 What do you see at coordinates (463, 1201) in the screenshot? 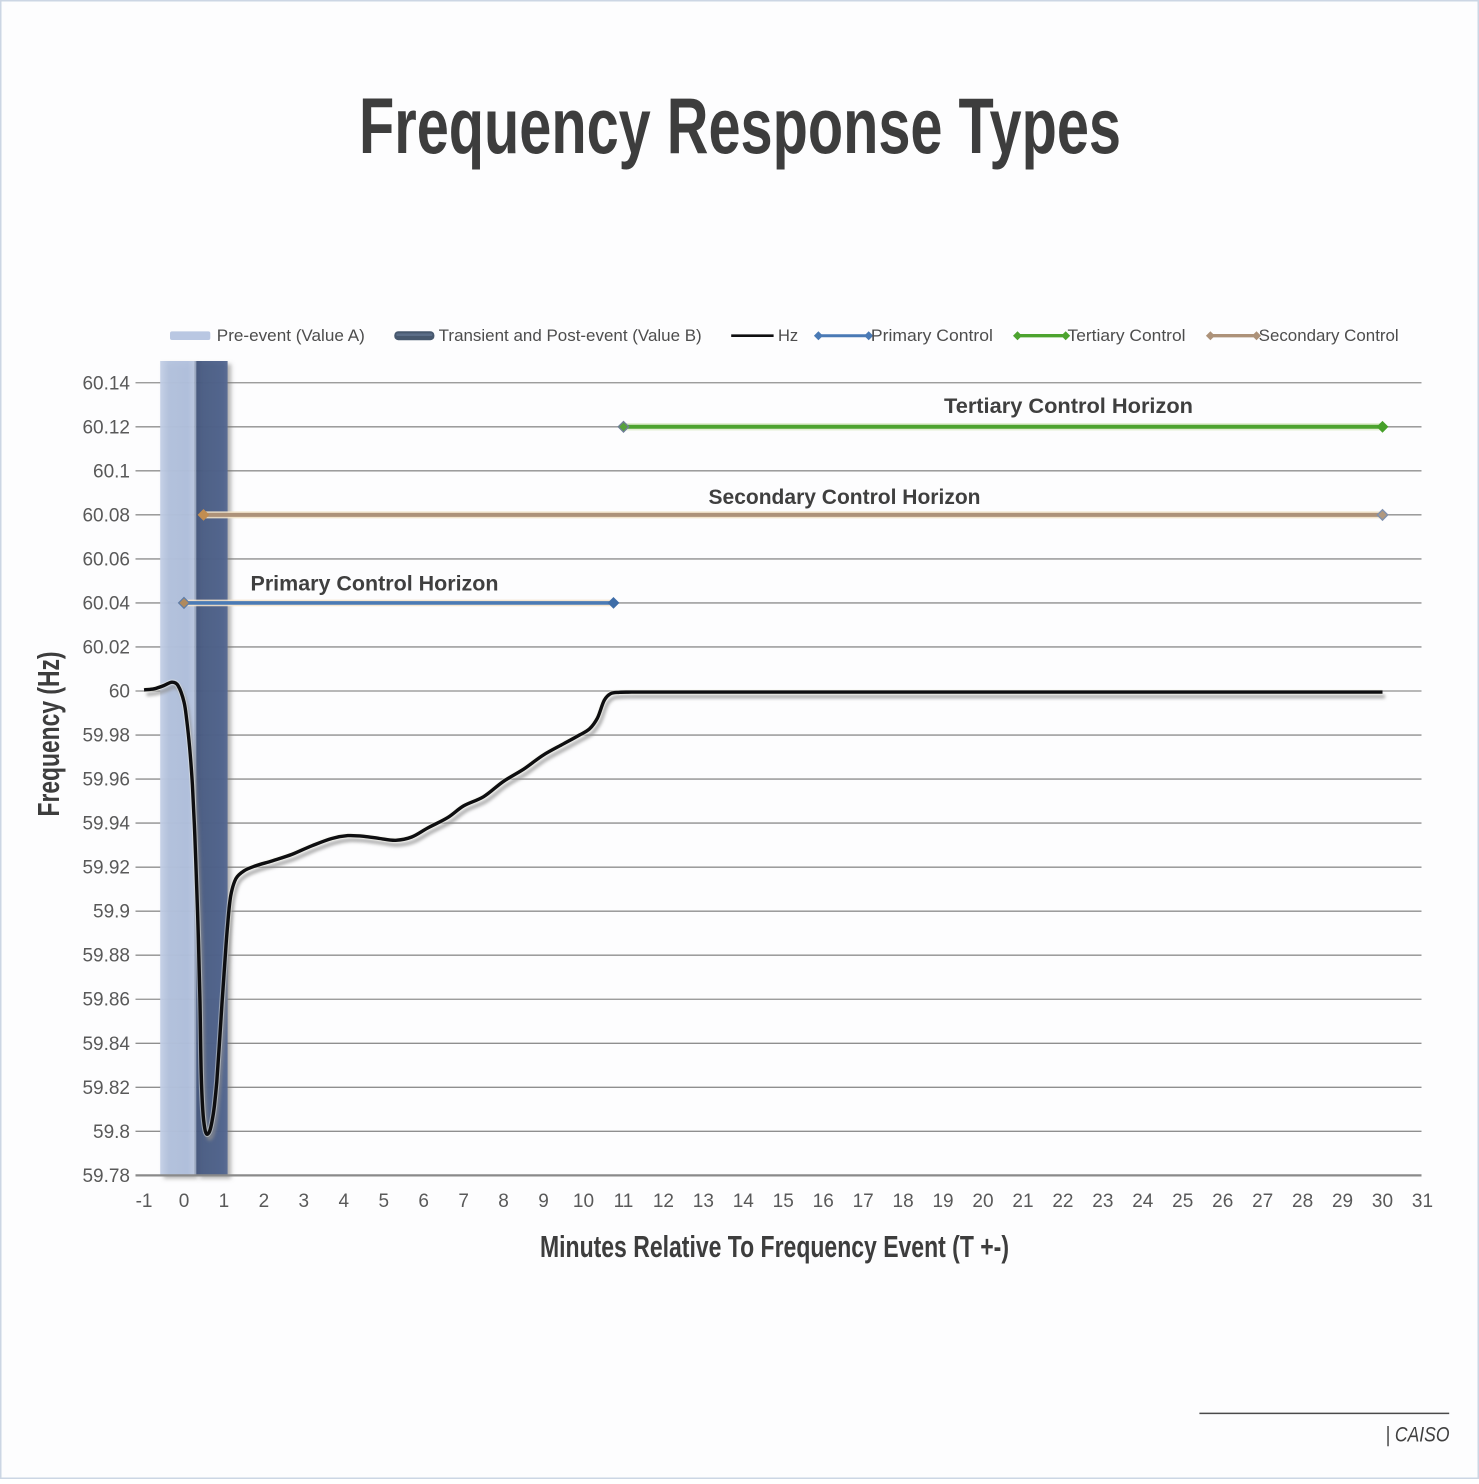
I see `svg-text: 7` at bounding box center [463, 1201].